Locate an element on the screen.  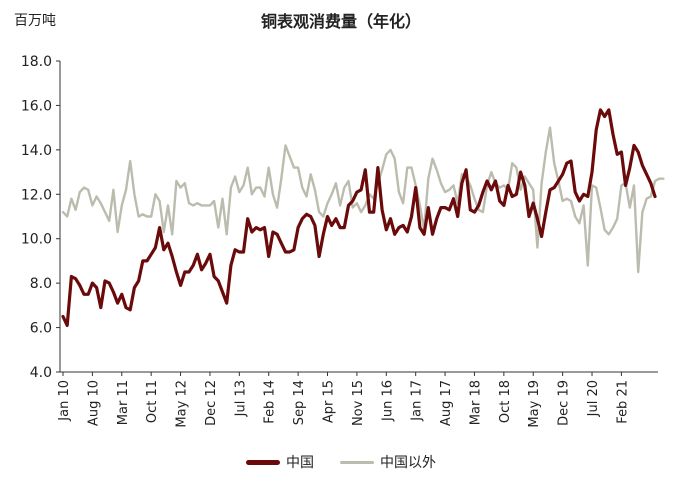
x-tick-label: Oct 11 is located at coordinates (152, 401).